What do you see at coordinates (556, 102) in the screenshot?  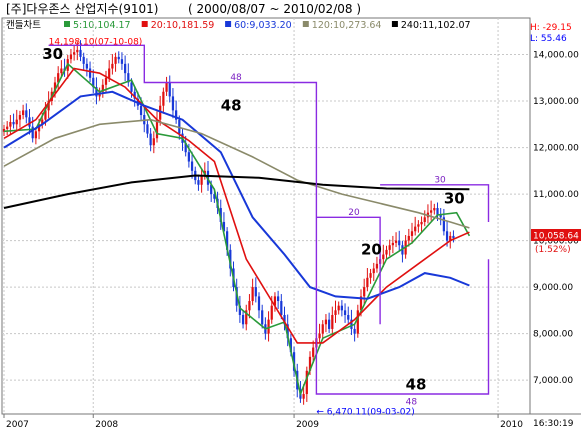 I see `y-tick-label: 13,000.00` at bounding box center [556, 102].